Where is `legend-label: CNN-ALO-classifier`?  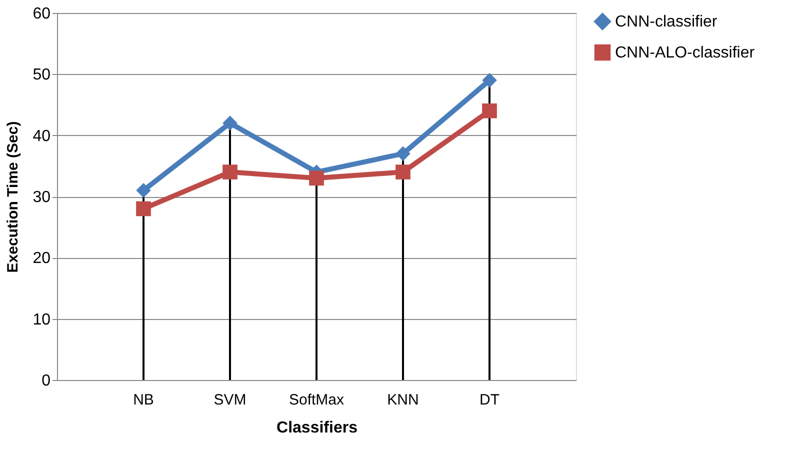 legend-label: CNN-ALO-classifier is located at coordinates (685, 53).